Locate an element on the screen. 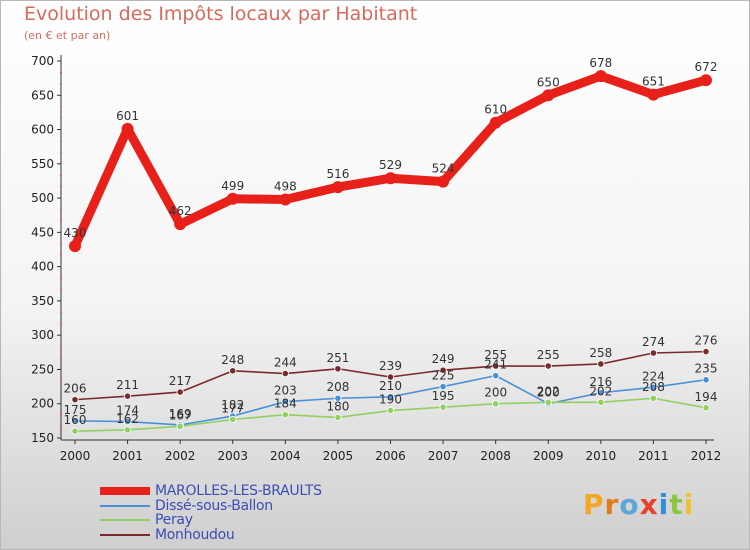 The width and height of the screenshot is (750, 550). data-label: 216 is located at coordinates (600, 382).